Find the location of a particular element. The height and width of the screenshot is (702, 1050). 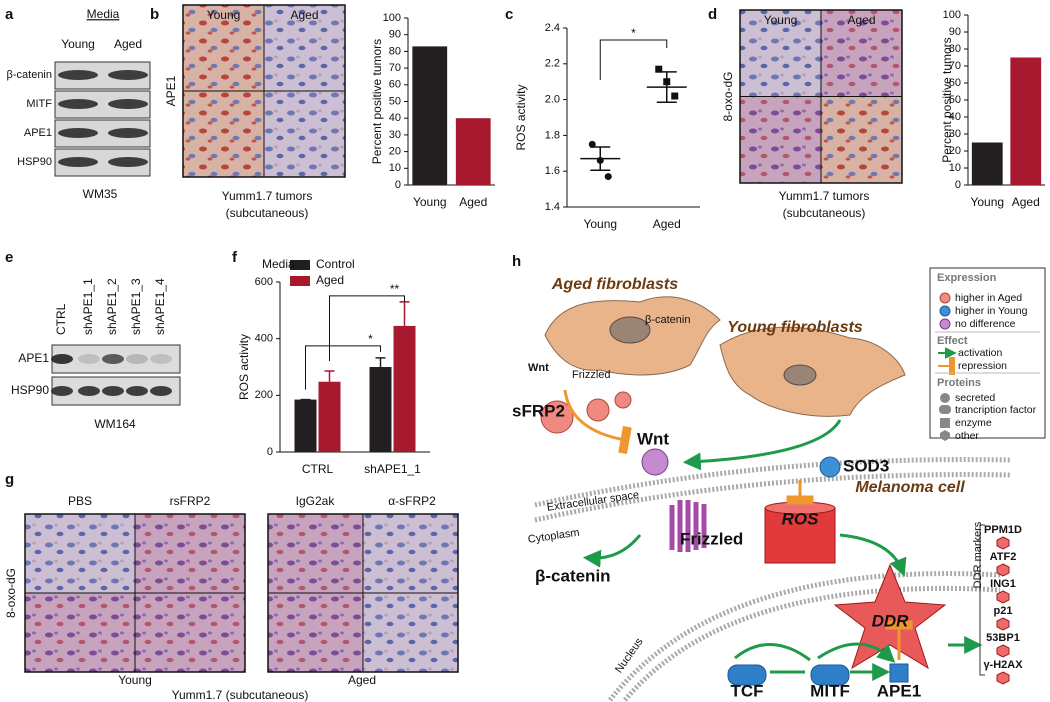

column-label: PBS is located at coordinates (80, 501).